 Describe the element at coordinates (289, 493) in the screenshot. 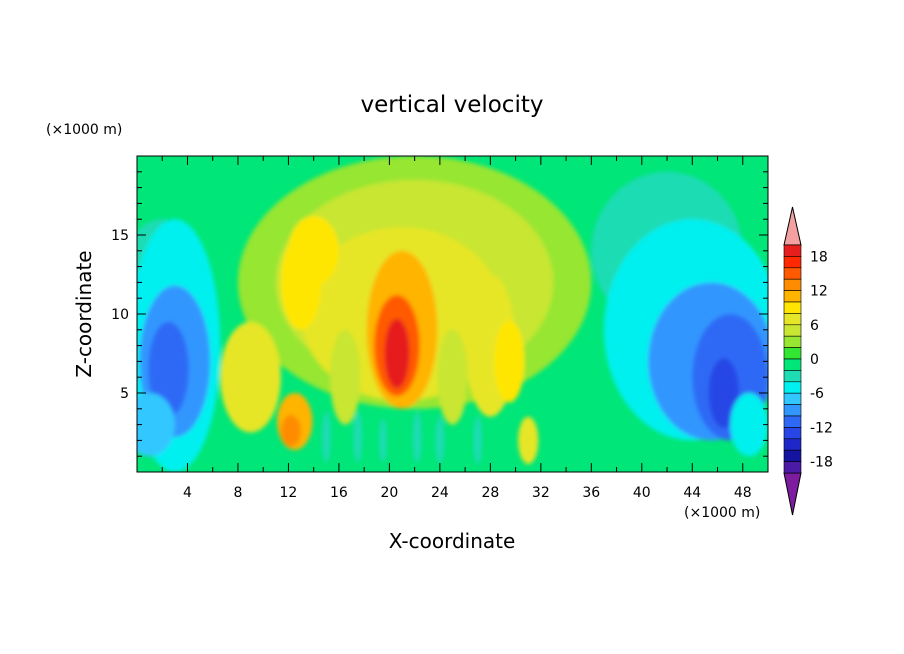

I see `x-tick-label: 12` at that location.